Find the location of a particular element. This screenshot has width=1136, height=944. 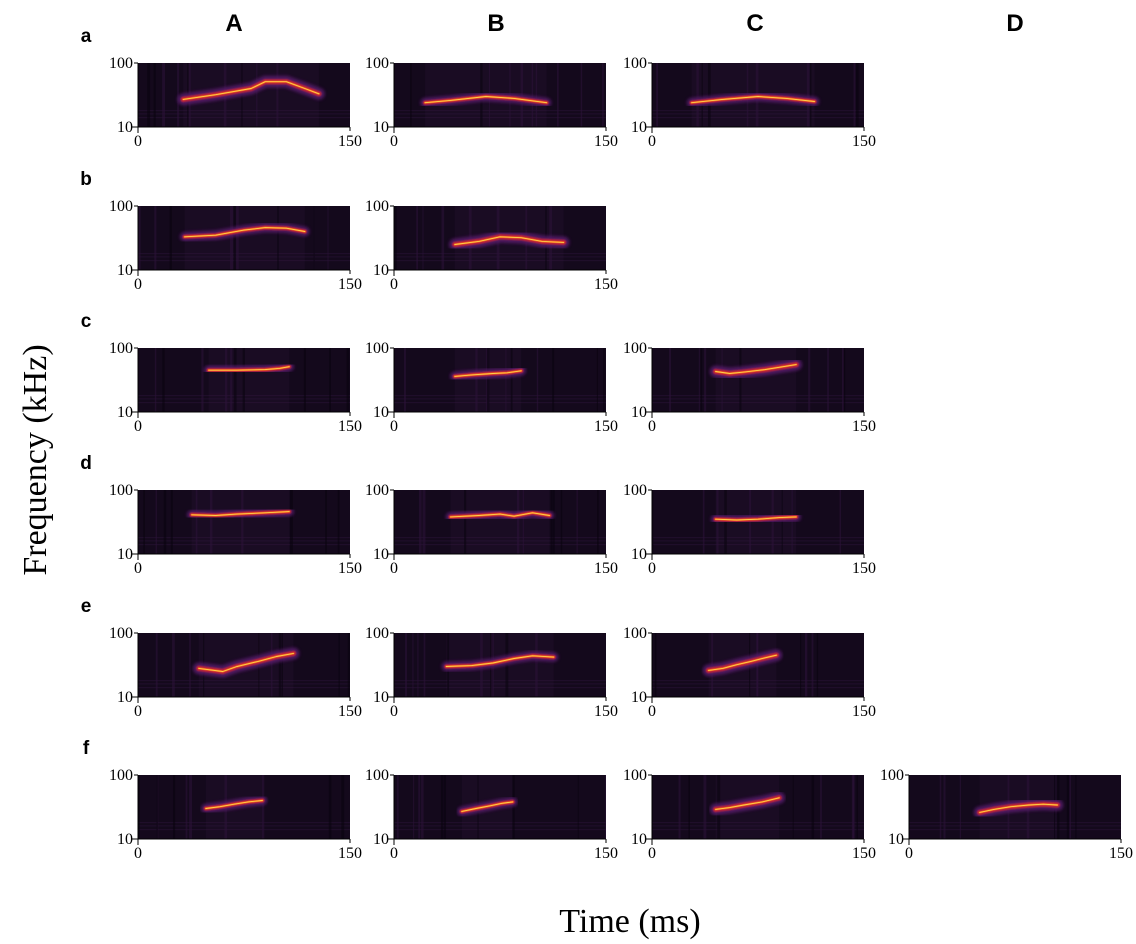

spectrogram-panel-b-a: 10 100 0 150 is located at coordinates (235, 245).